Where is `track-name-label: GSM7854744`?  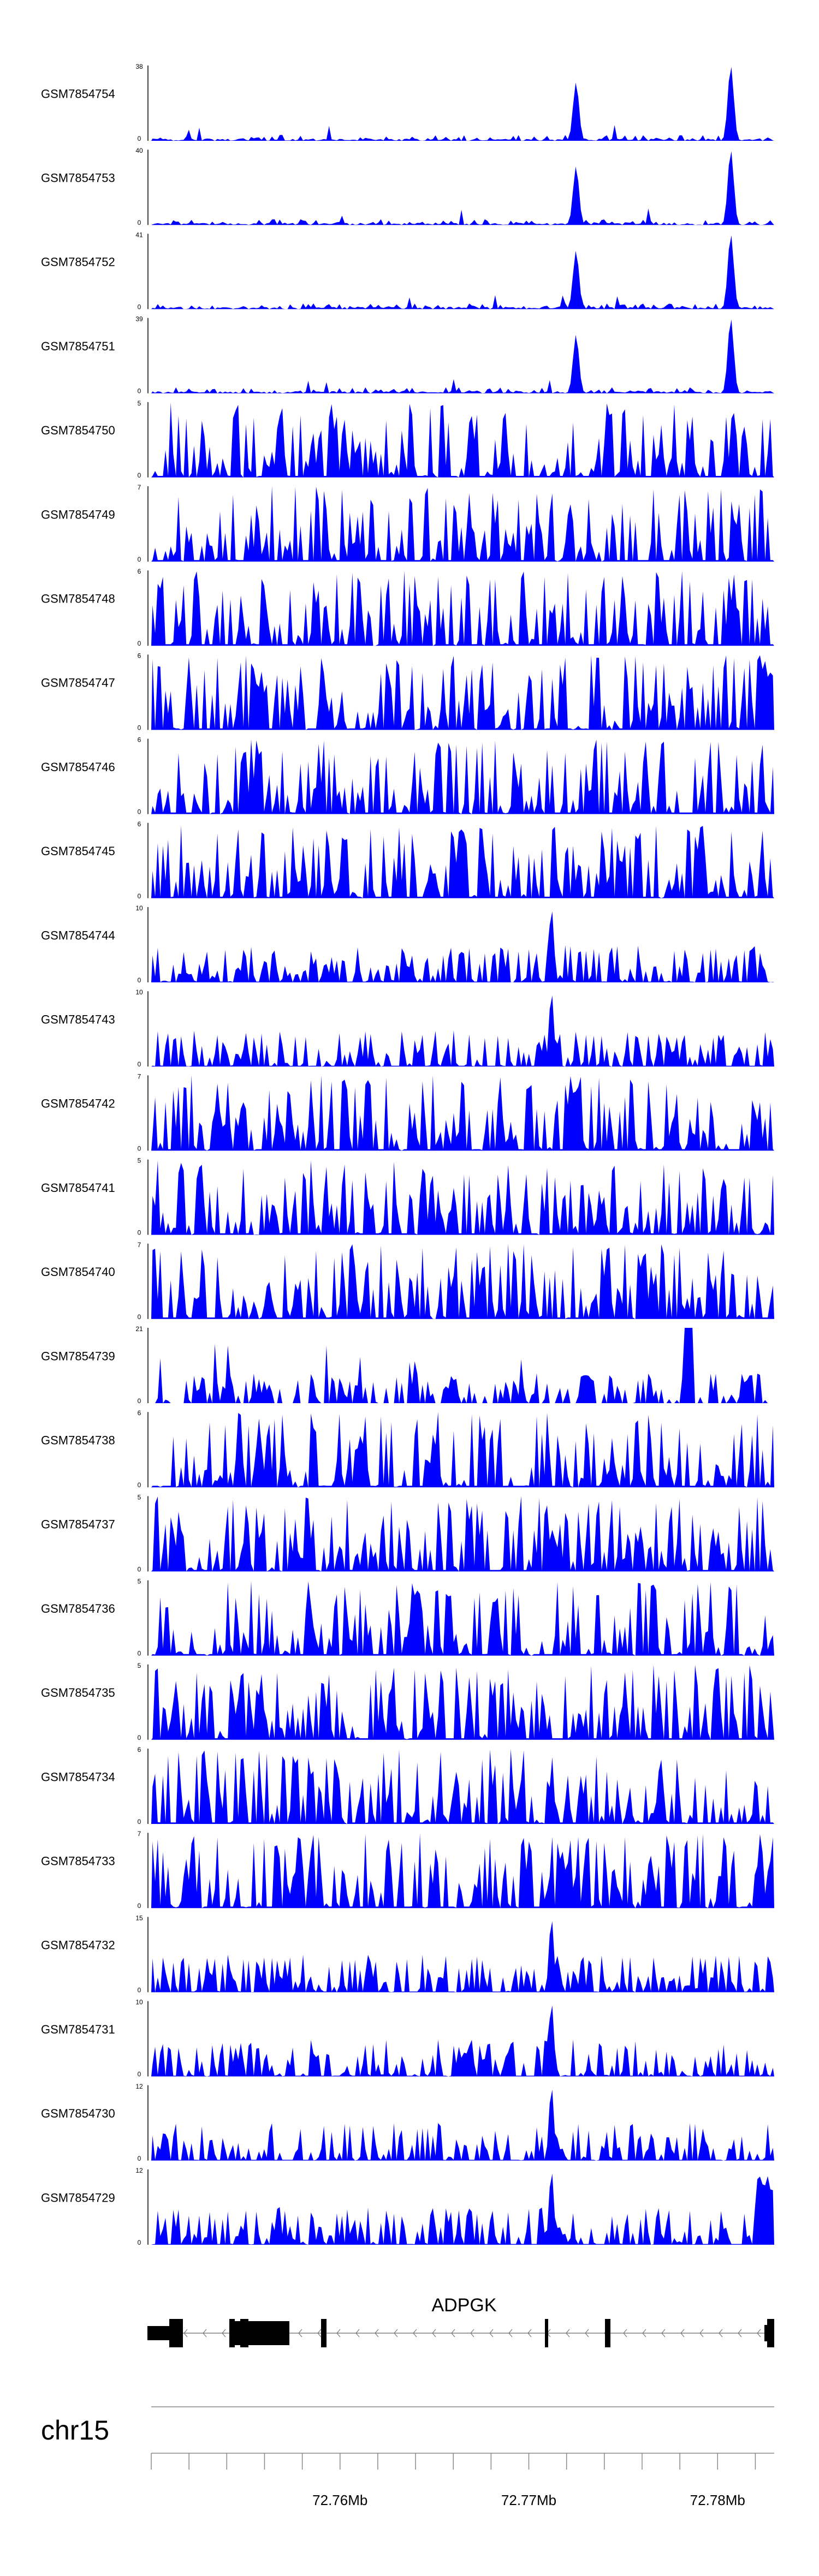
track-name-label: GSM7854744 is located at coordinates (78, 935).